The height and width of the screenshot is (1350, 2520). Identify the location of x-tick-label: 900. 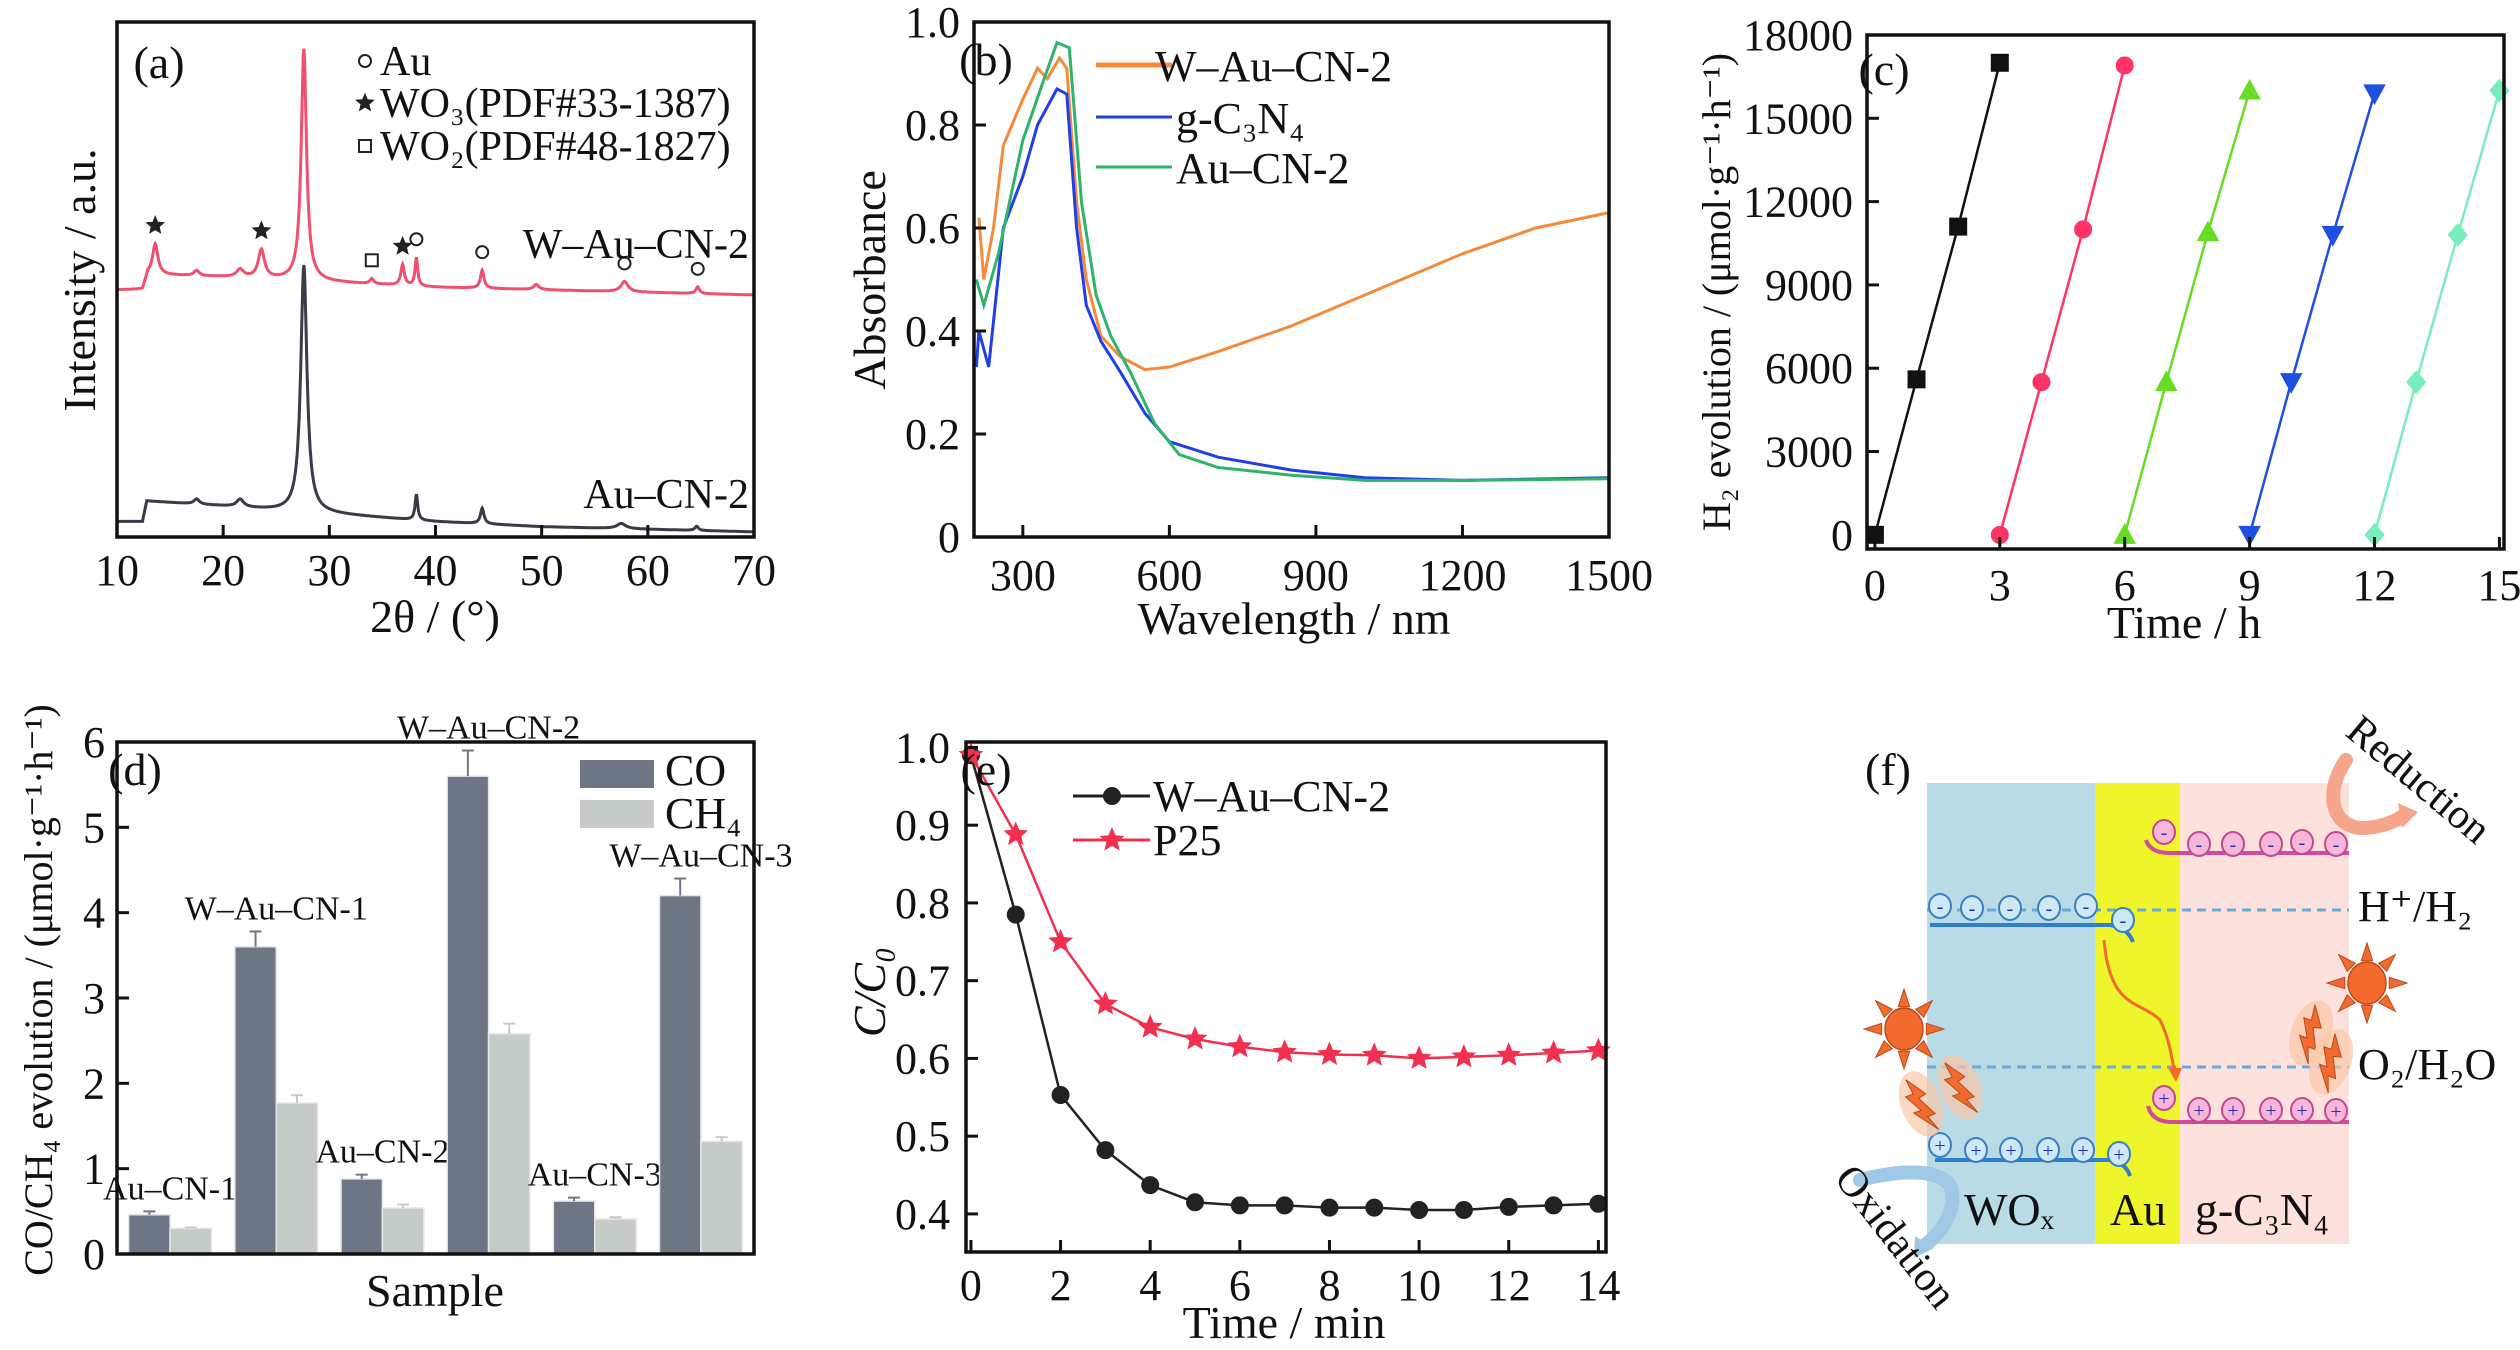
(1316, 575).